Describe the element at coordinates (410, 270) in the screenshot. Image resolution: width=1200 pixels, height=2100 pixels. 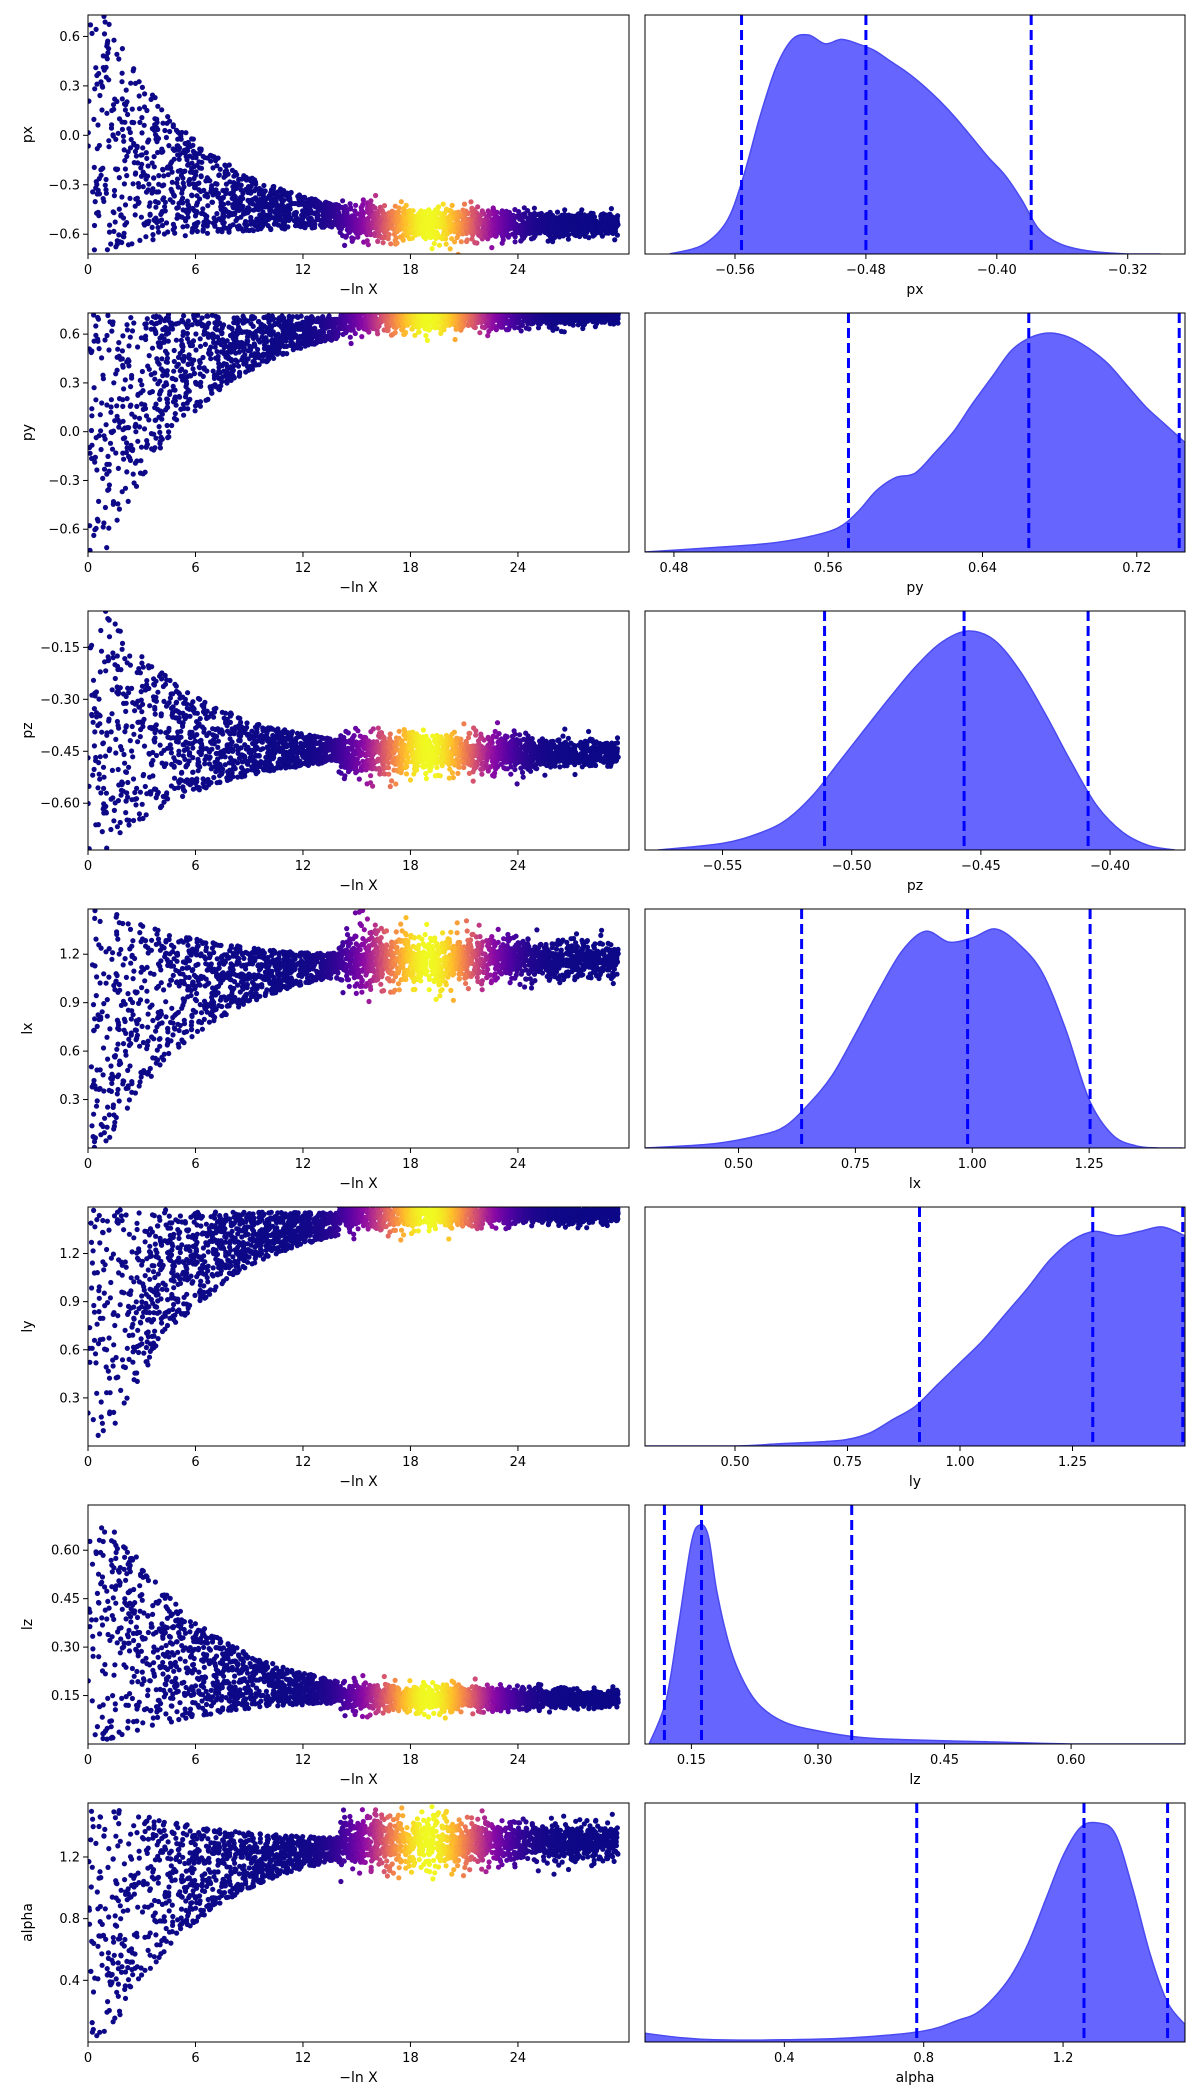
I see `trace-xtick-label: 18` at that location.